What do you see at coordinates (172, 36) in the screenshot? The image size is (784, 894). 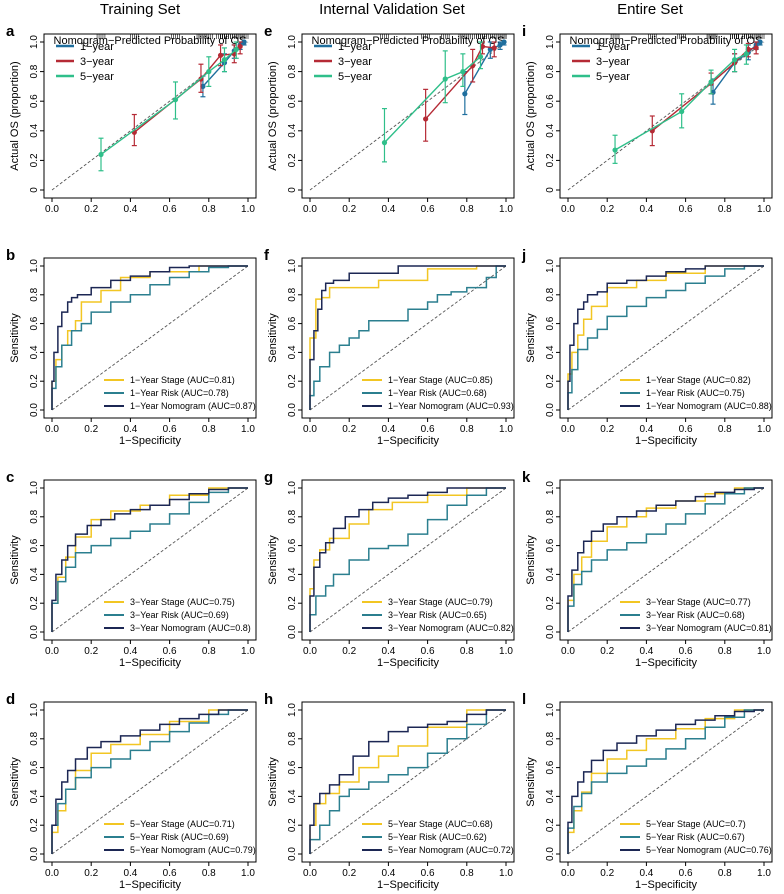 I see `rug-marks` at bounding box center [172, 36].